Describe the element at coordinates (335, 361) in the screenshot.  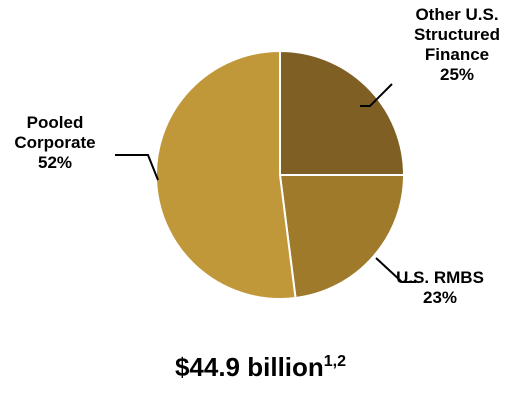
I see `total-footnote: 1,2` at that location.